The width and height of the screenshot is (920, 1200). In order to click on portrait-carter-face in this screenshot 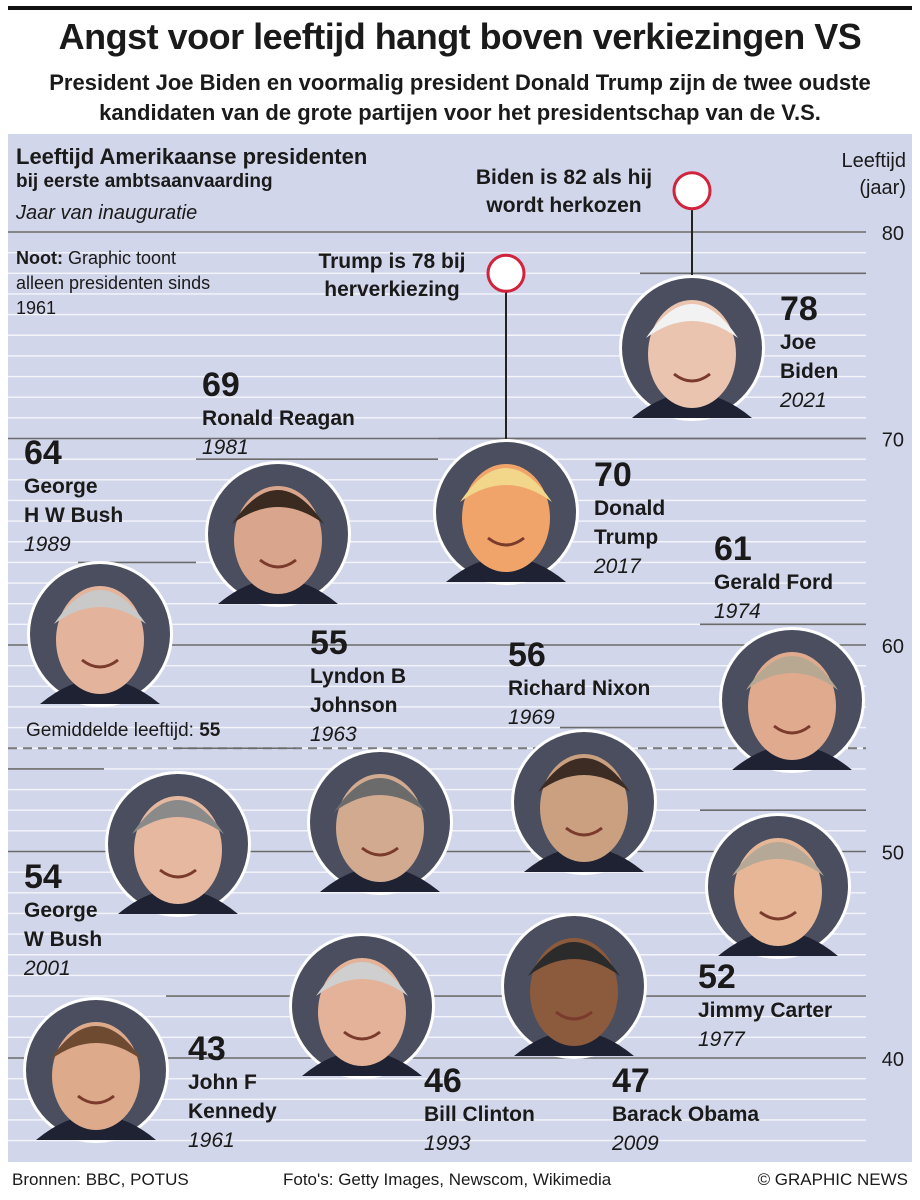, I will do `click(778, 892)`.